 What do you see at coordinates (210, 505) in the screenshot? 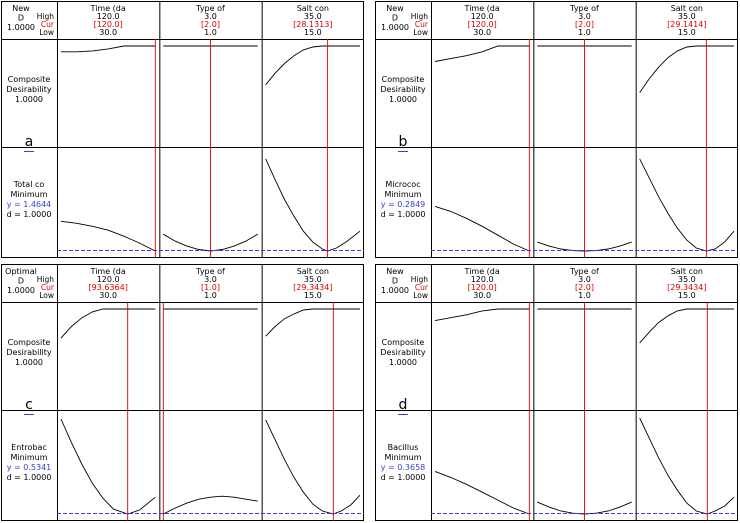
I see `curve-response-type` at bounding box center [210, 505].